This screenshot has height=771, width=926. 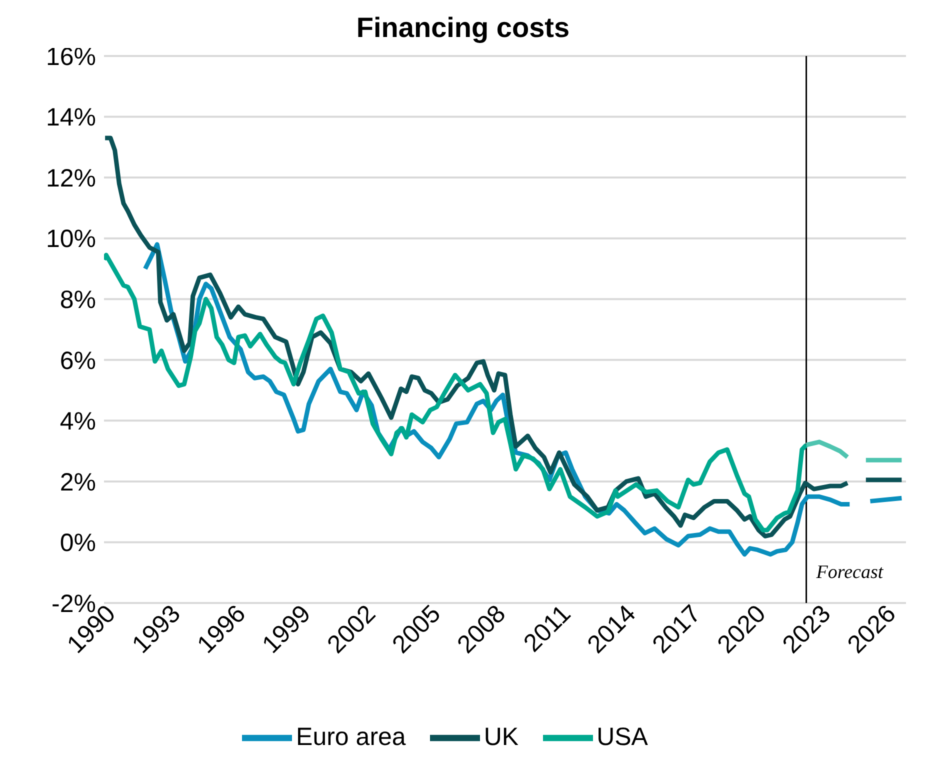 I want to click on y-tick-label: 2%, so click(x=78, y=482).